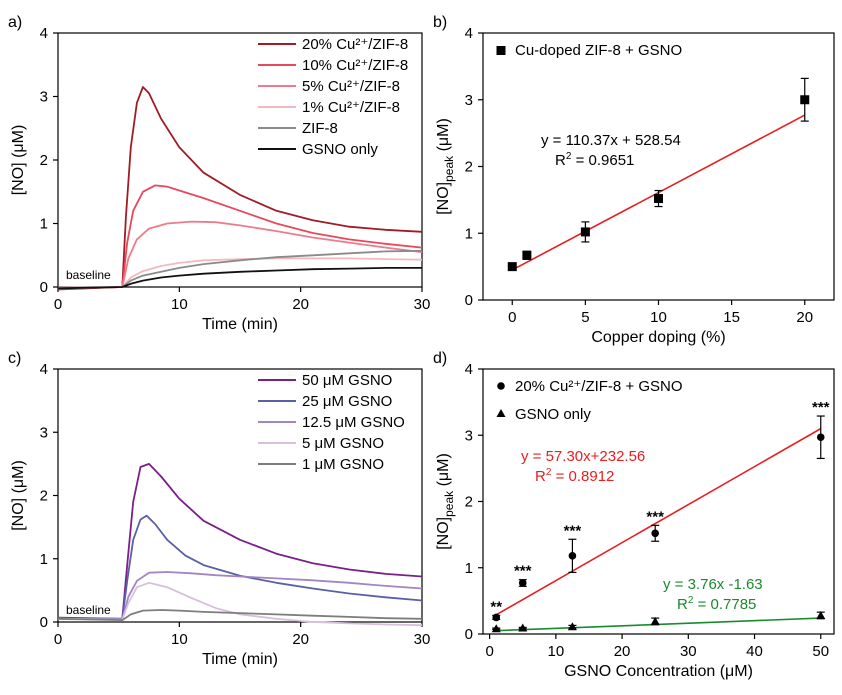 This screenshot has height=695, width=842. Describe the element at coordinates (14, 358) in the screenshot. I see `panel-label: c)` at that location.